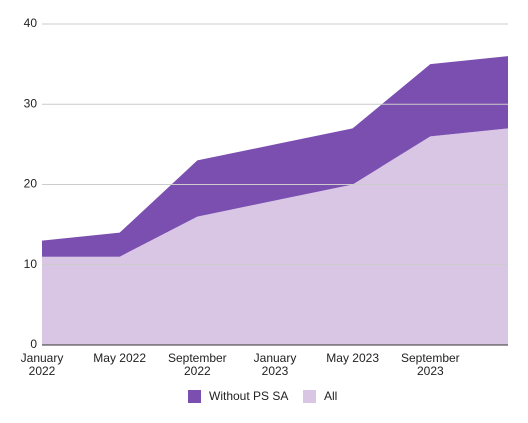 The height and width of the screenshot is (423, 528). Describe the element at coordinates (31, 23) in the screenshot. I see `y-tick-label: 40` at that location.